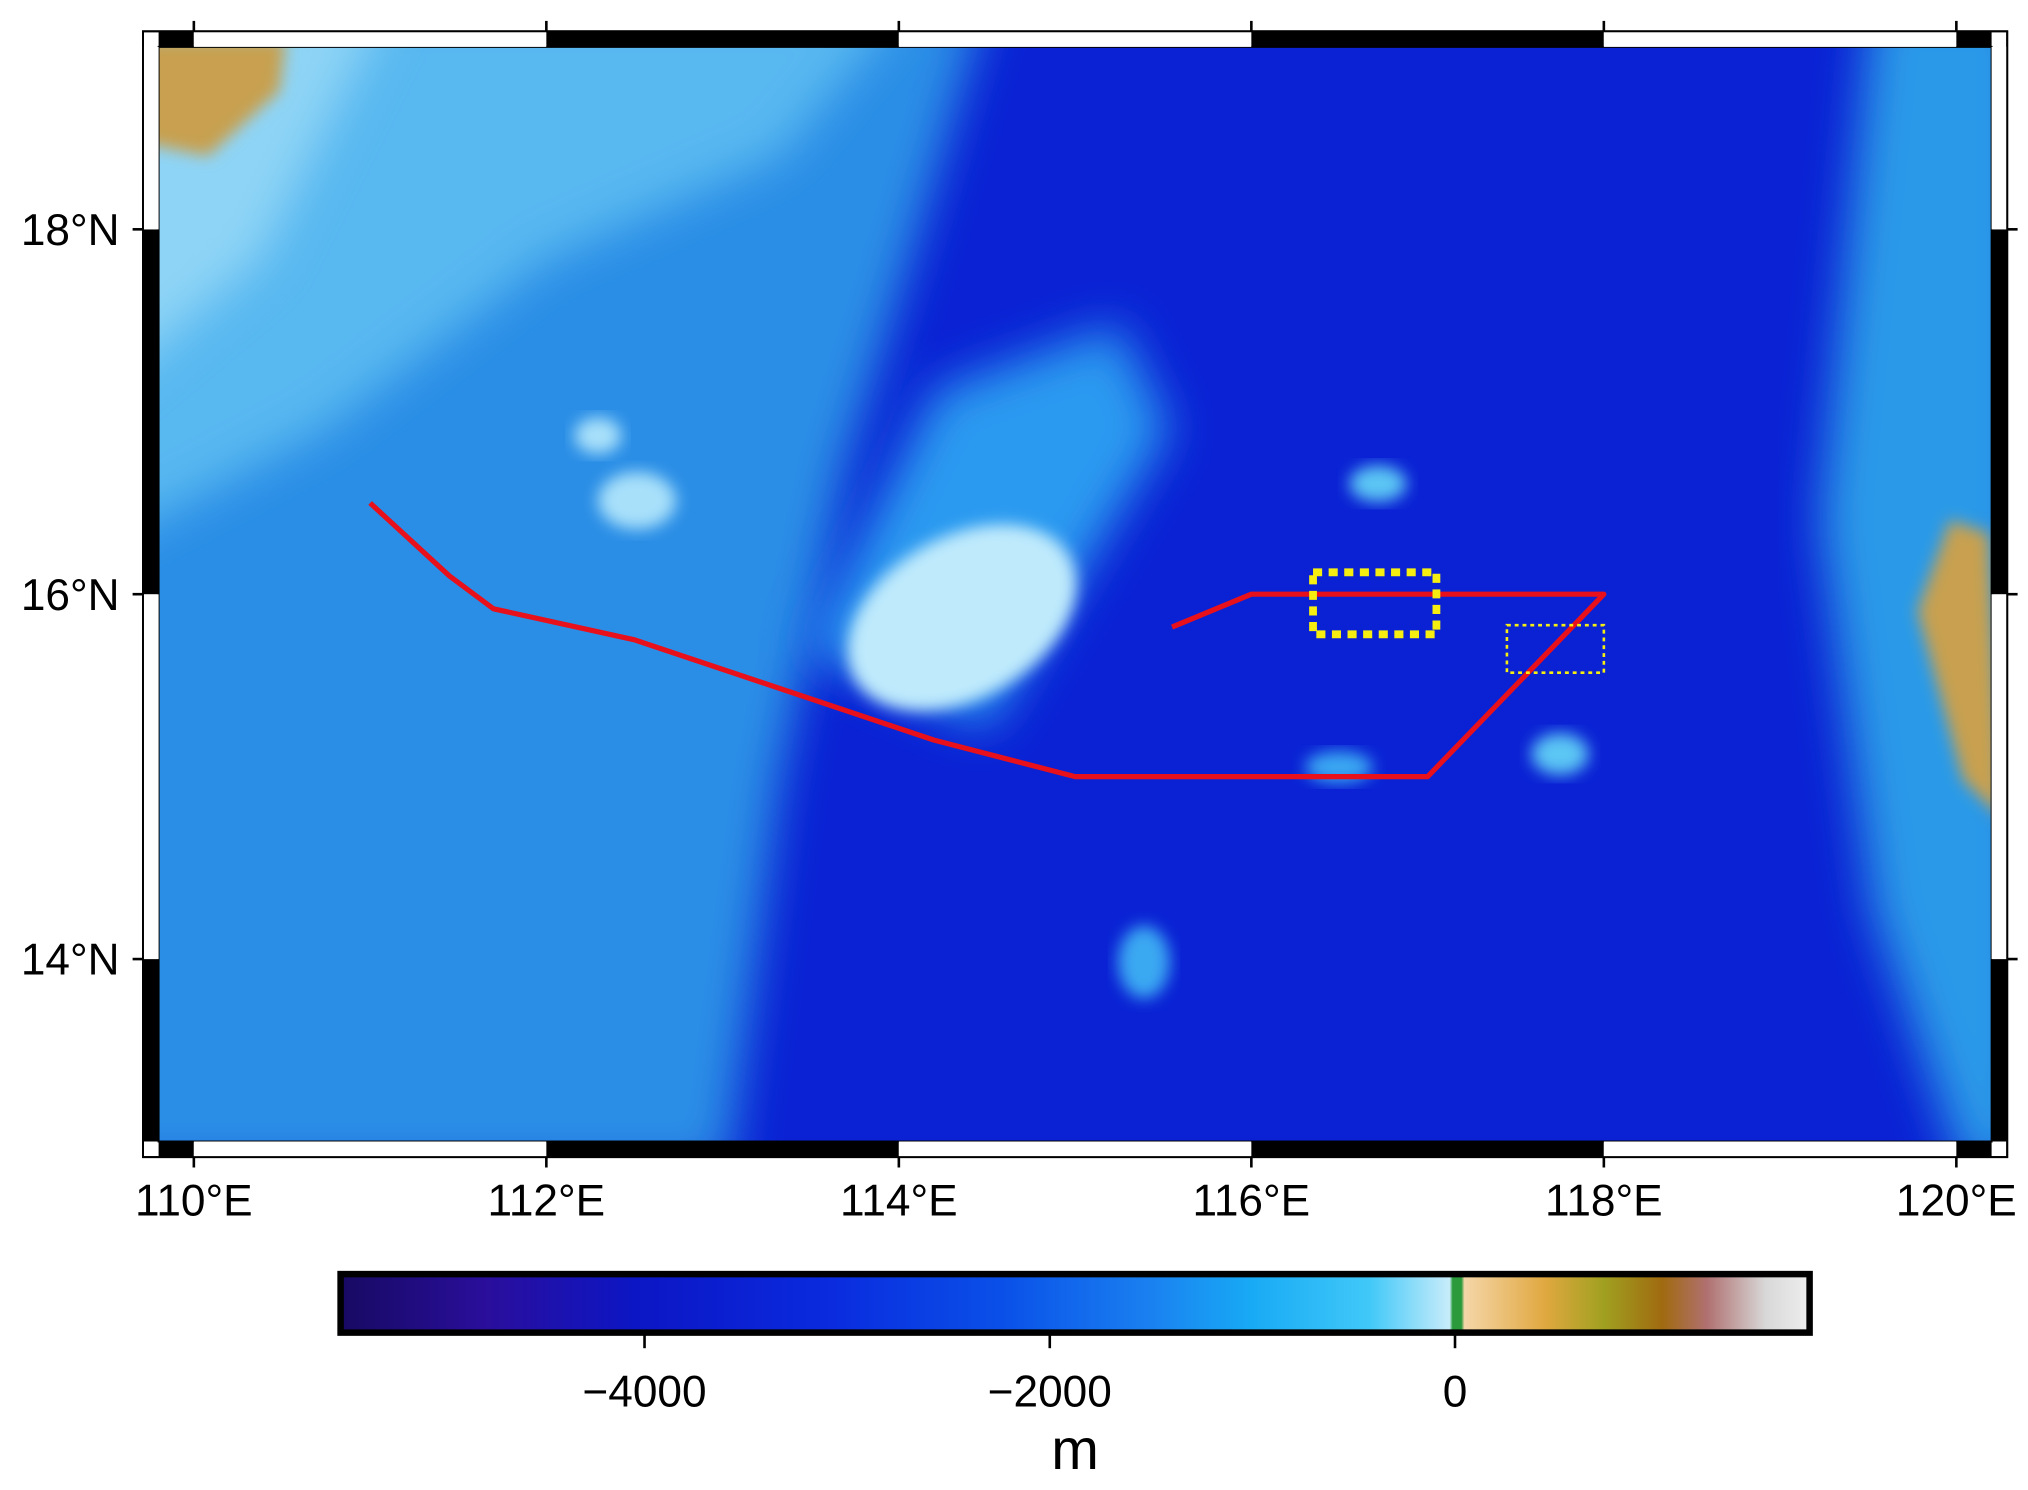 This screenshot has width=2028, height=1490. I want to click on colorbar-label: m, so click(1075, 1450).